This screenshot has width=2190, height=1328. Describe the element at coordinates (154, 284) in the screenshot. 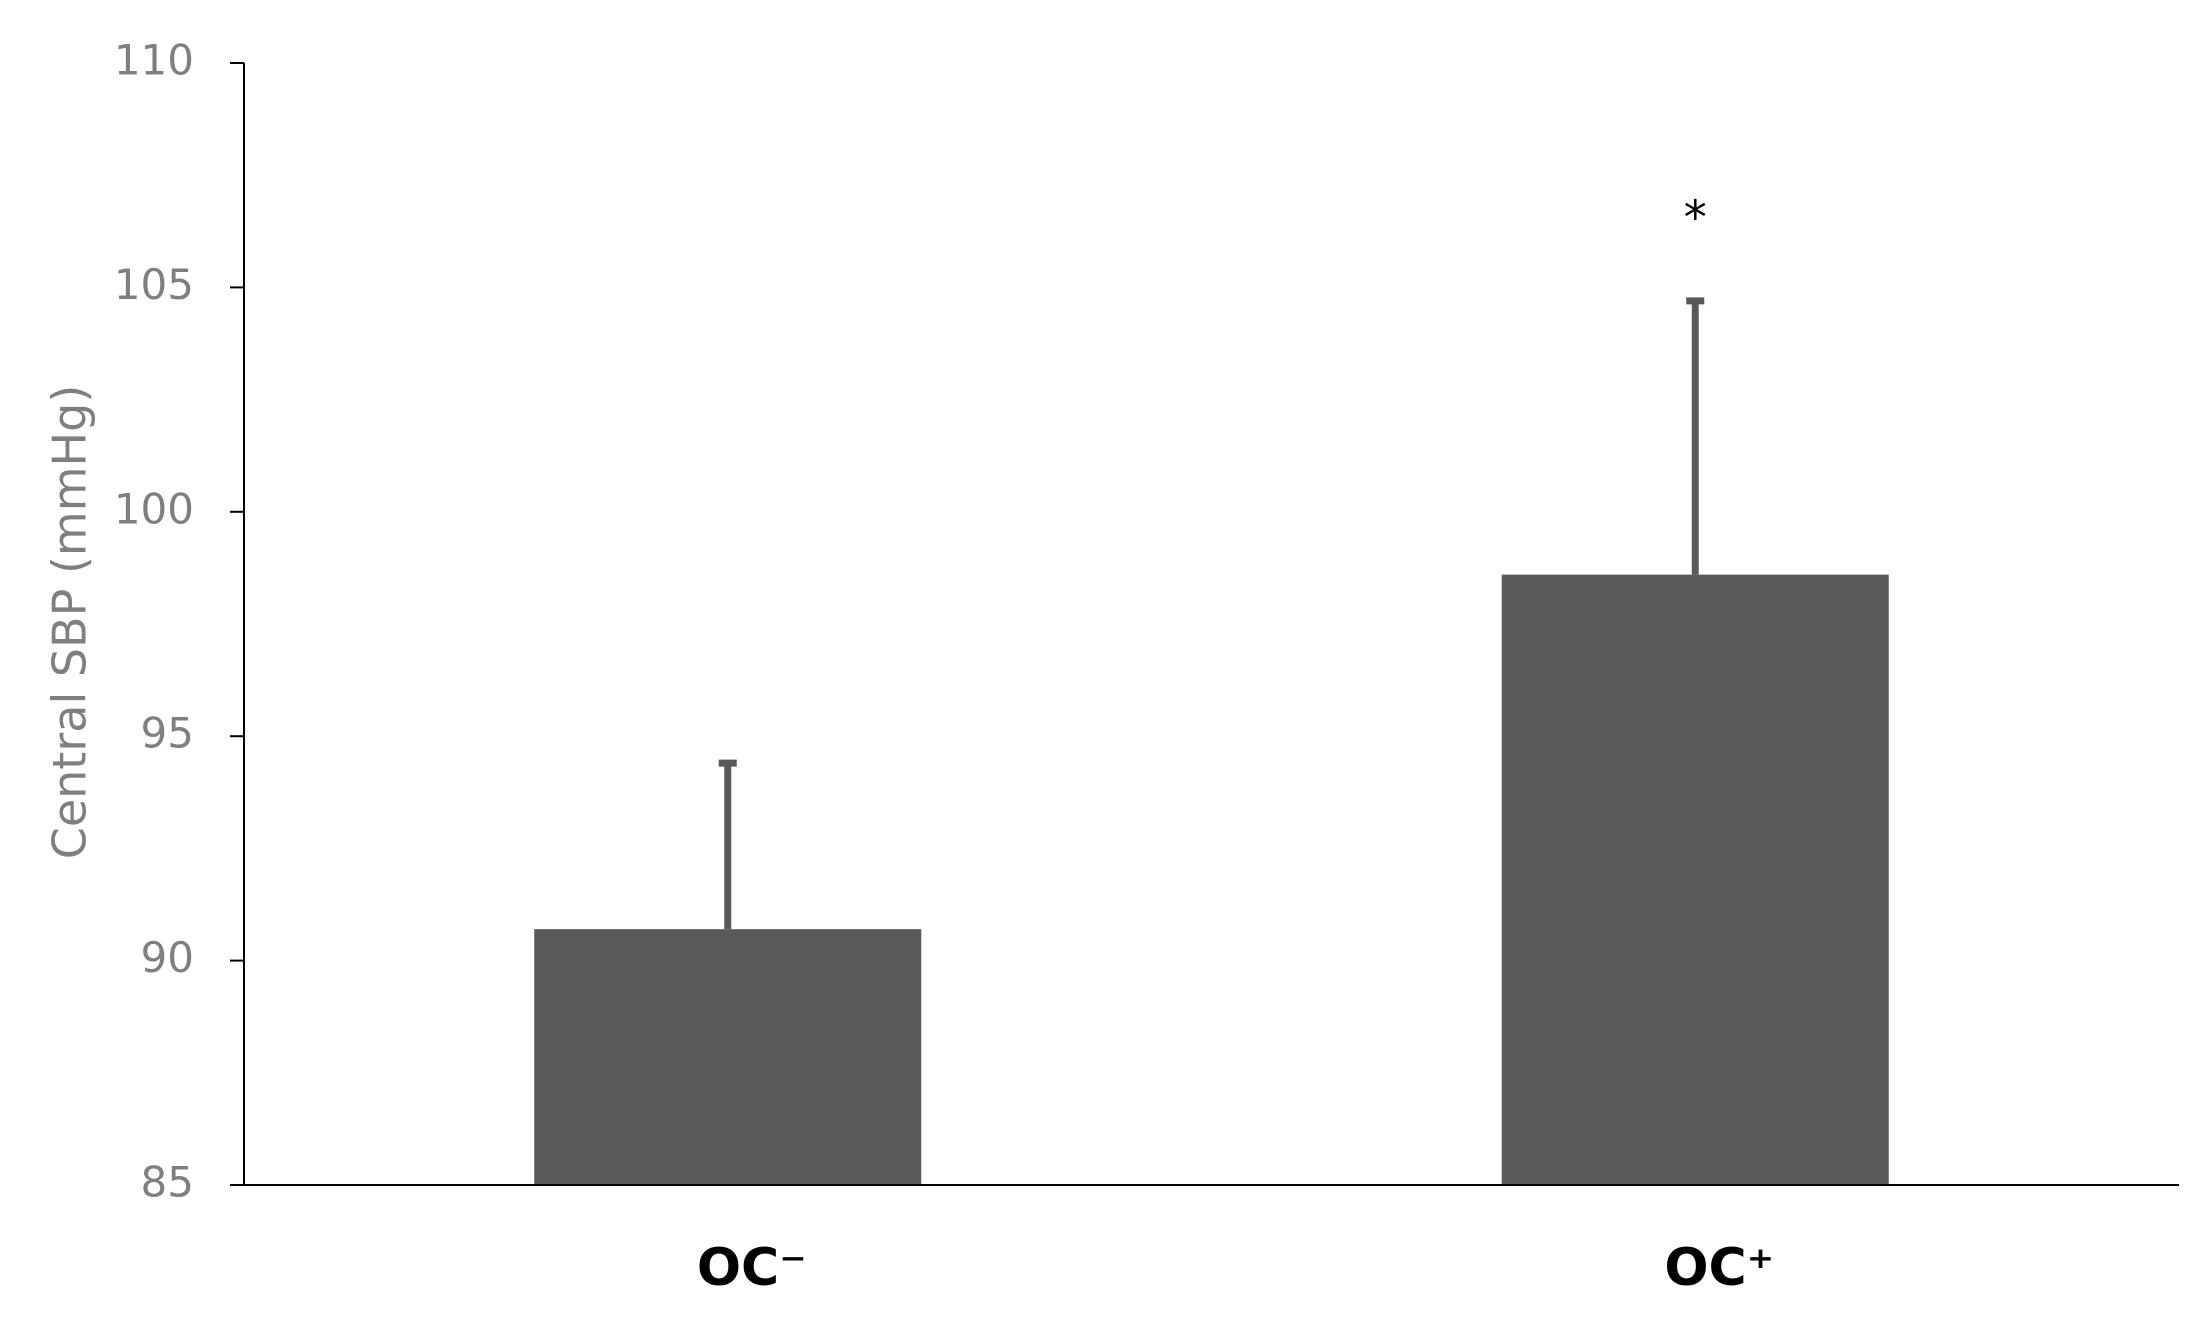

I see `y-tick-label: 105` at that location.